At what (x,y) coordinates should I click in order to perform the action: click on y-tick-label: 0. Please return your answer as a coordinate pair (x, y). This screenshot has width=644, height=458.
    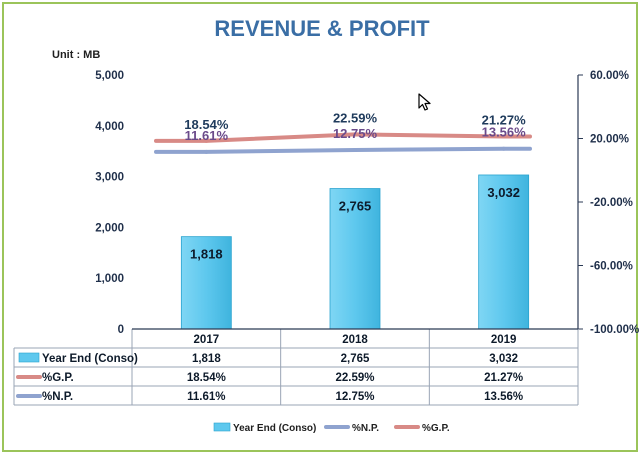
    Looking at the image, I should click on (121, 330).